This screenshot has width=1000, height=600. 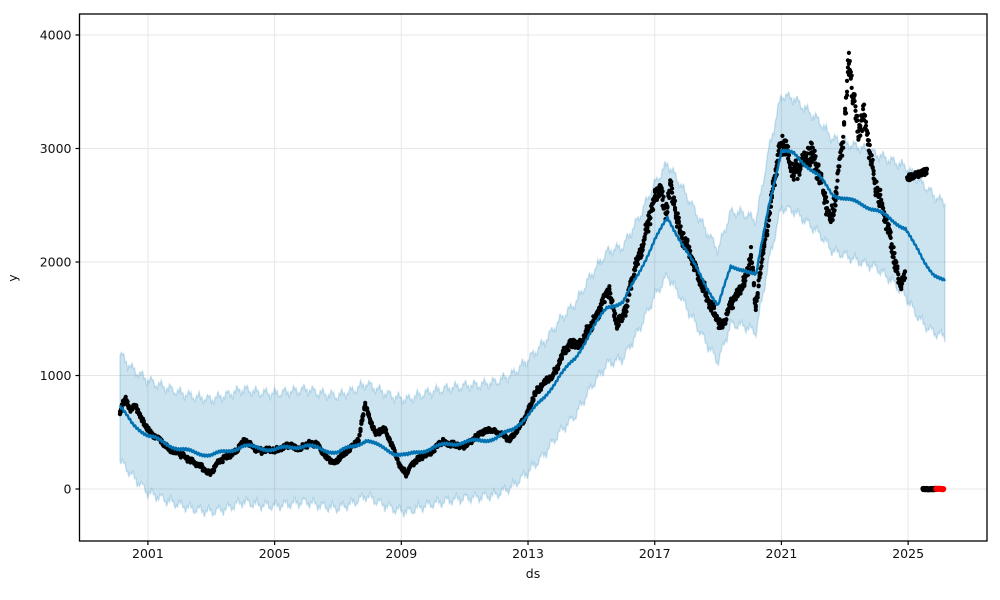 I want to click on y-tick-label: 1000, so click(x=56, y=375).